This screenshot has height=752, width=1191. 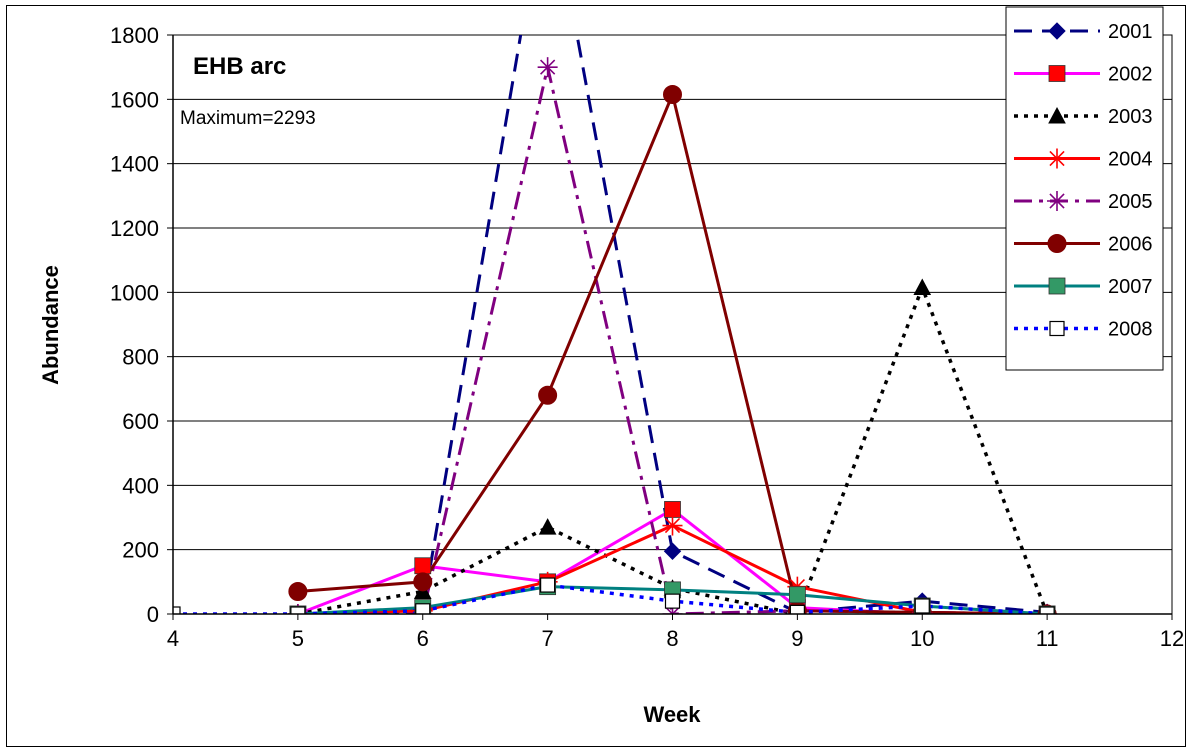 I want to click on y-tick-label-800: 800, so click(x=140, y=357).